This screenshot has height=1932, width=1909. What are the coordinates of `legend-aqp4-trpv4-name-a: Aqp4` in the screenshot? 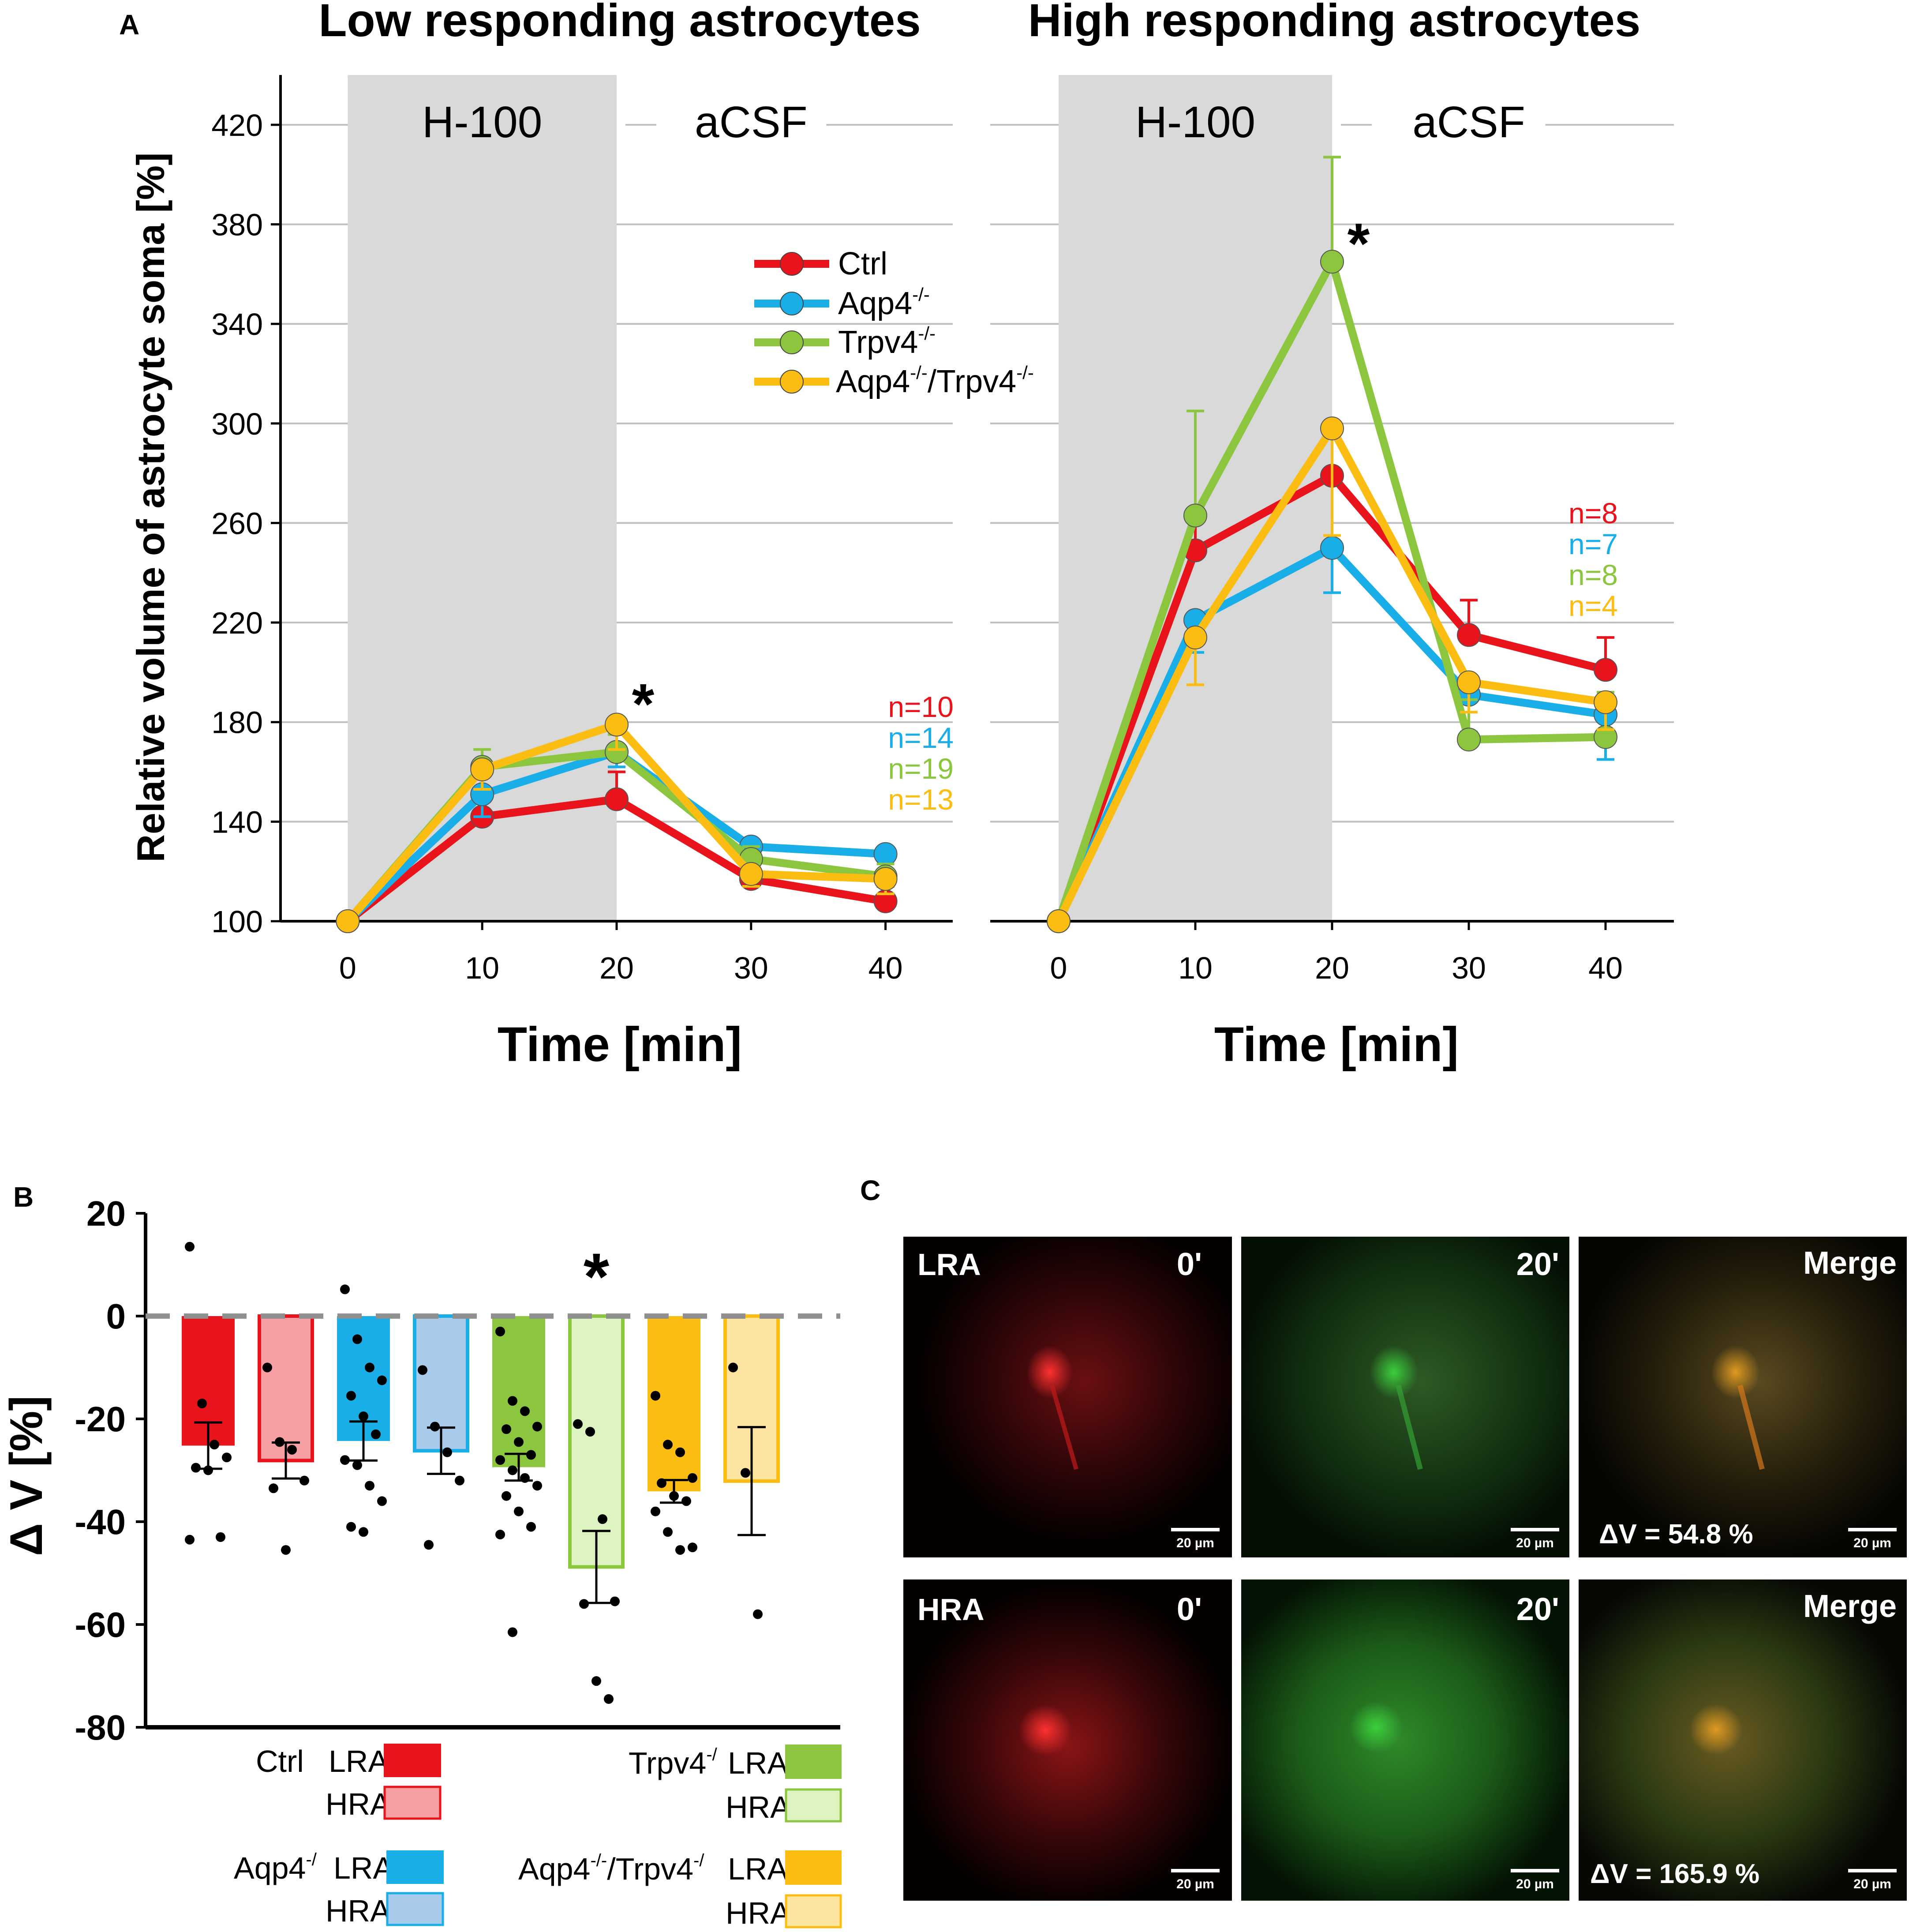 It's located at (873, 381).